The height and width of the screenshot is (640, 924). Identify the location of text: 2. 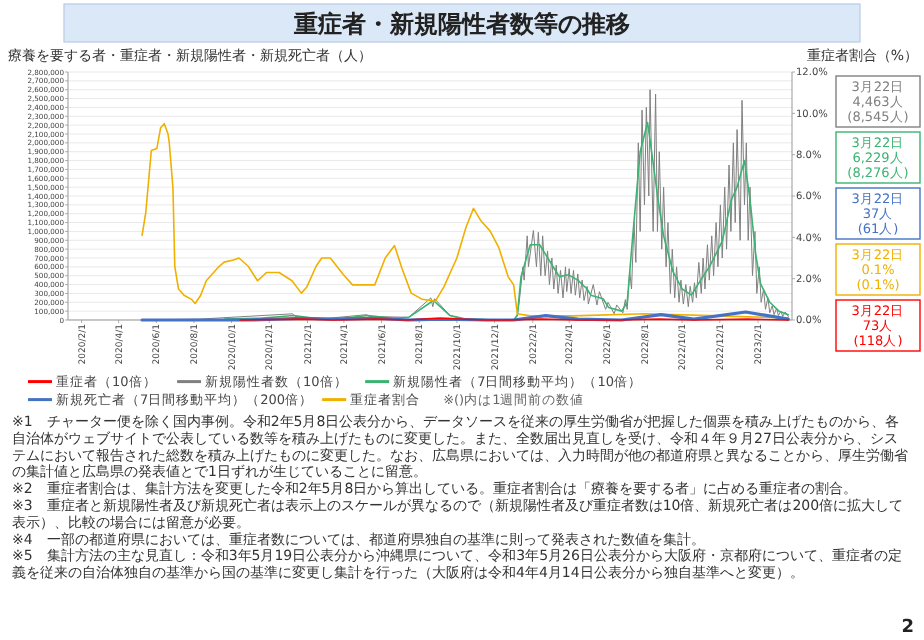
(907, 628).